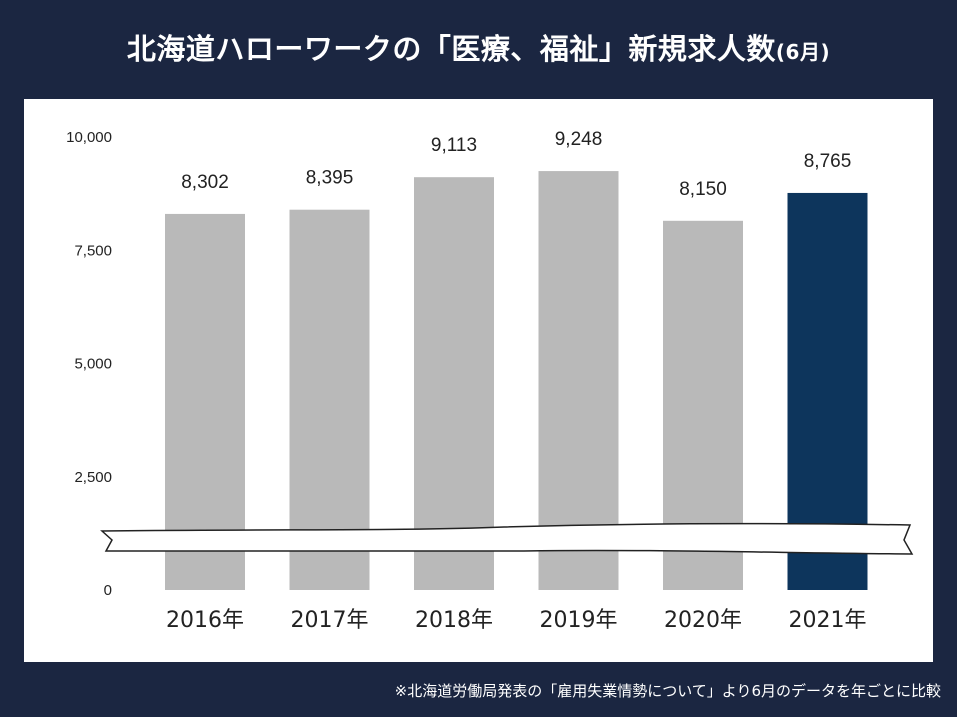 This screenshot has height=717, width=957. What do you see at coordinates (579, 620) in the screenshot?
I see `x-tick-label: 2019年` at bounding box center [579, 620].